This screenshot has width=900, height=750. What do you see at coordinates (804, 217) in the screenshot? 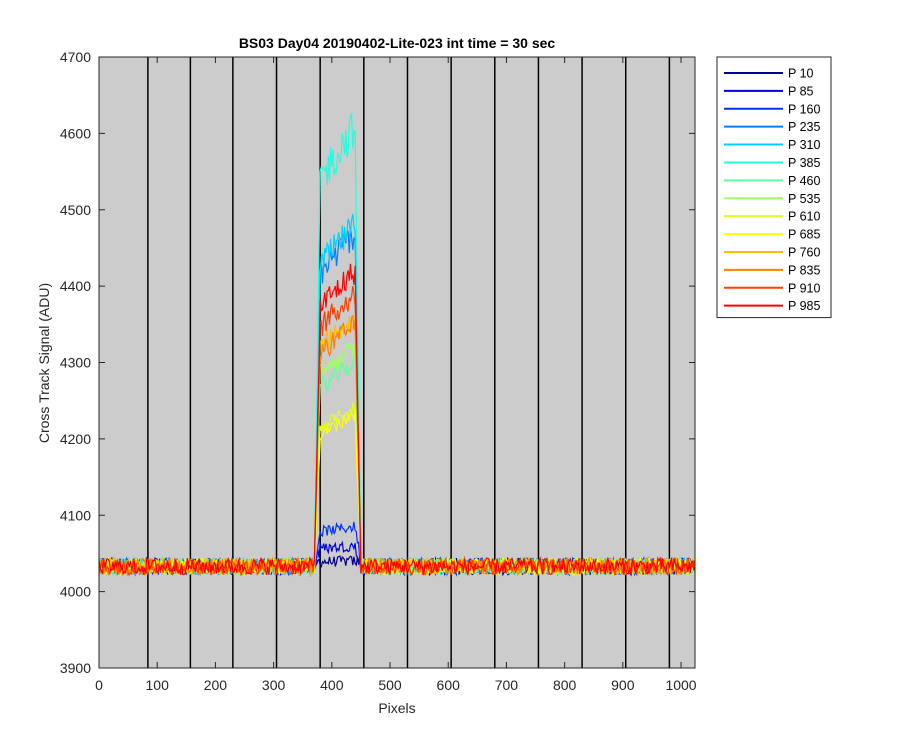
I see `legend-label: P 610` at bounding box center [804, 217].